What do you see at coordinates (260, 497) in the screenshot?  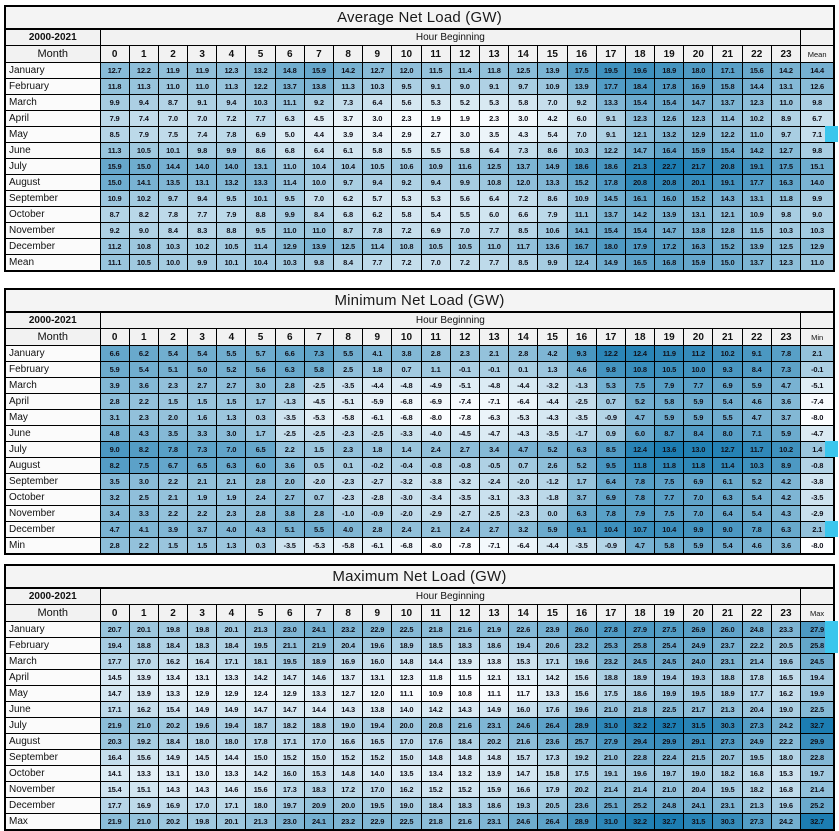 I see `heat-cell: 2.4` at bounding box center [260, 497].